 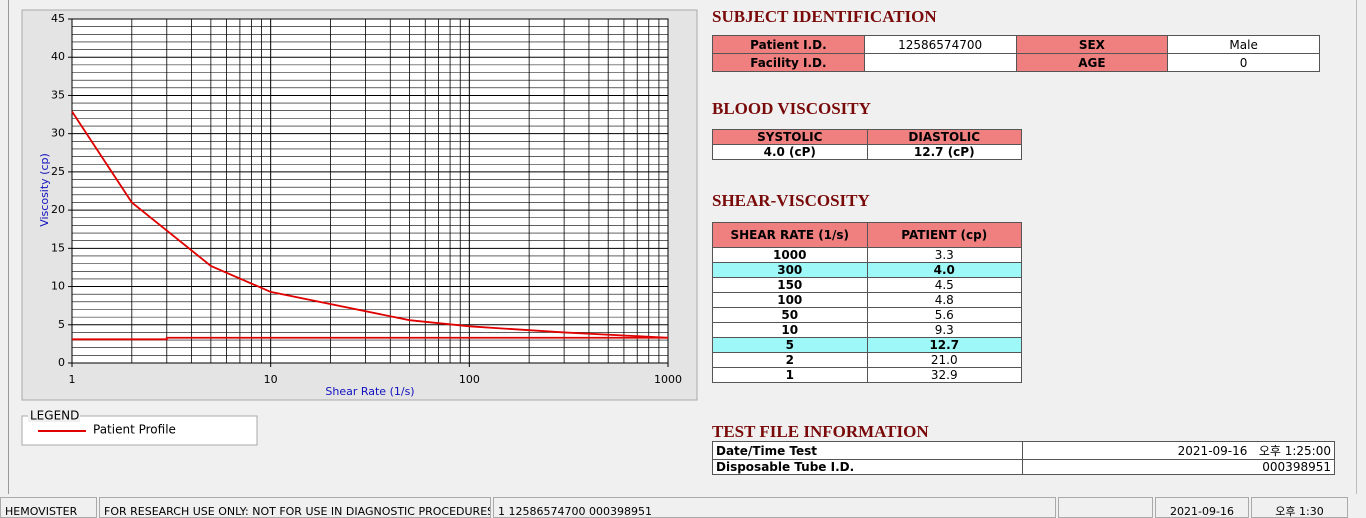 What do you see at coordinates (790, 360) in the screenshot?
I see `shear-rate: 2` at bounding box center [790, 360].